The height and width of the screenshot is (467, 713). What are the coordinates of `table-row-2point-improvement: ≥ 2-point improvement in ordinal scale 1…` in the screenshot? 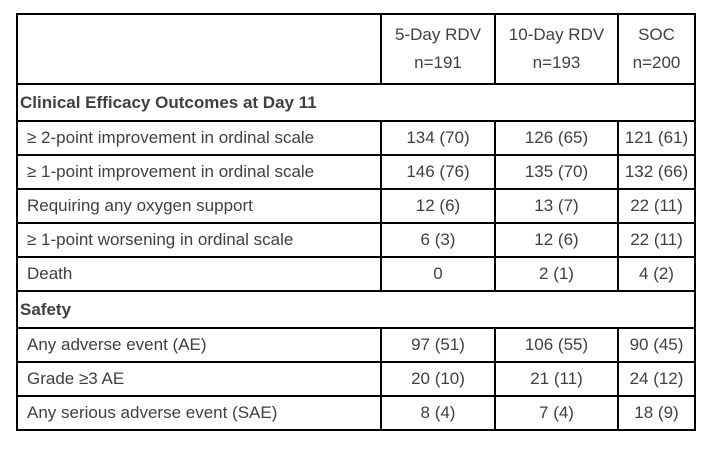 It's located at (356, 138).